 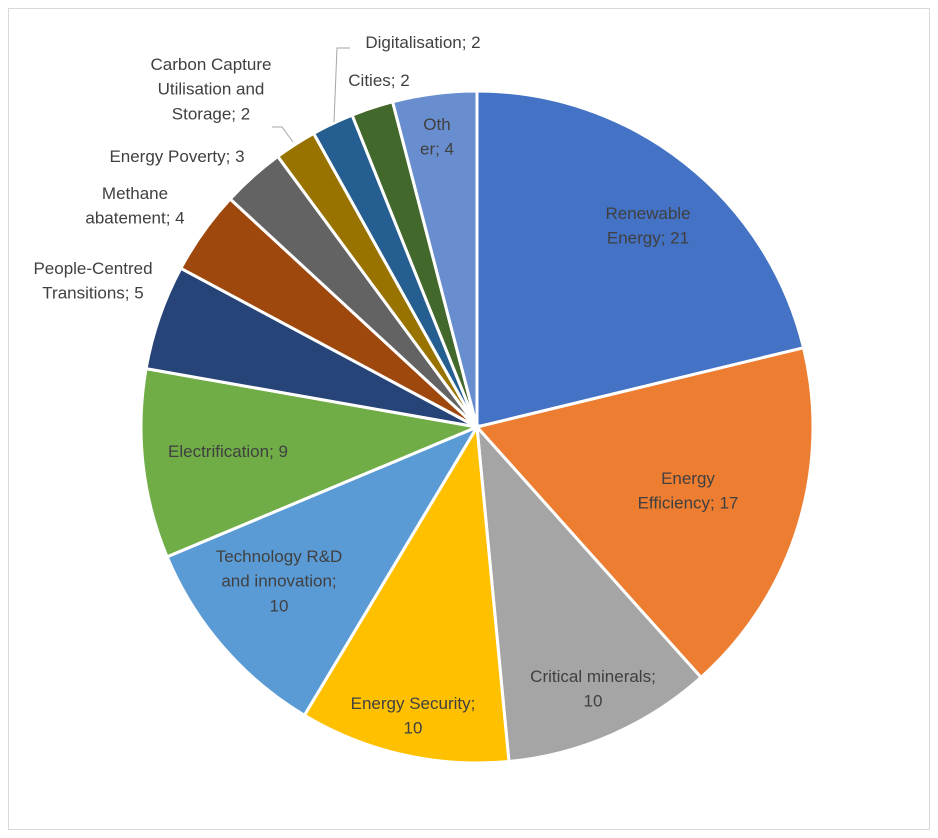 What do you see at coordinates (311, 95) in the screenshot?
I see `leader-lines` at bounding box center [311, 95].